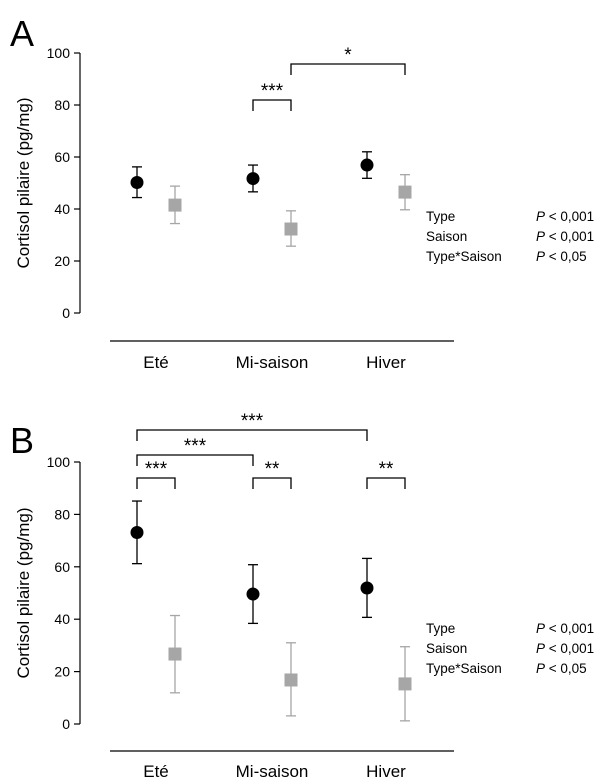 Image resolution: width=602 pixels, height=780 pixels. I want to click on panel-a-letter: A, so click(22, 33).